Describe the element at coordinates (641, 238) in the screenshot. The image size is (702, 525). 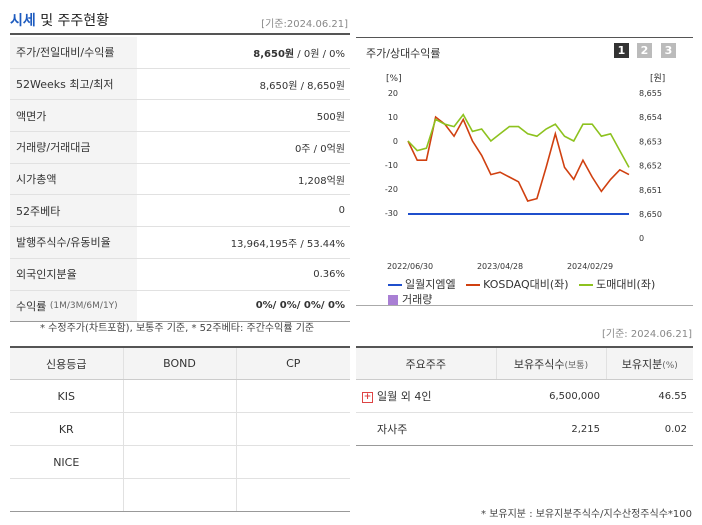
I see `y-tick-label-right: 0` at that location.